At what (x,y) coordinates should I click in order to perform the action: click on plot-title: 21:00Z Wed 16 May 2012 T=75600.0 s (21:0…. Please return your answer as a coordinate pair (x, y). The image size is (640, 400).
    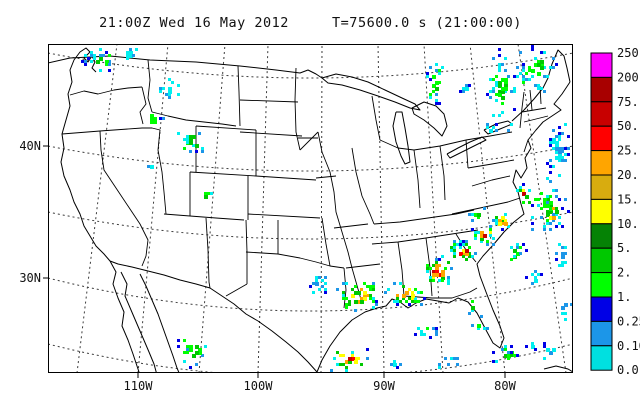
    Looking at the image, I should click on (310, 23).